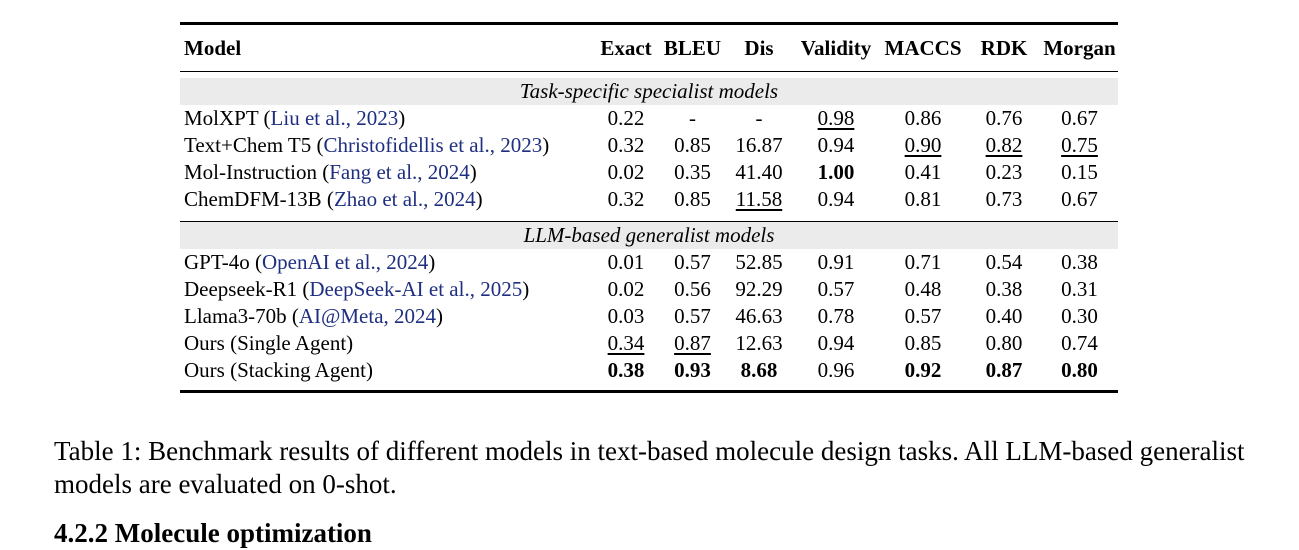 Image resolution: width=1299 pixels, height=550 pixels. What do you see at coordinates (836, 370) in the screenshot?
I see `metric-cell-validity: 0.96` at bounding box center [836, 370].